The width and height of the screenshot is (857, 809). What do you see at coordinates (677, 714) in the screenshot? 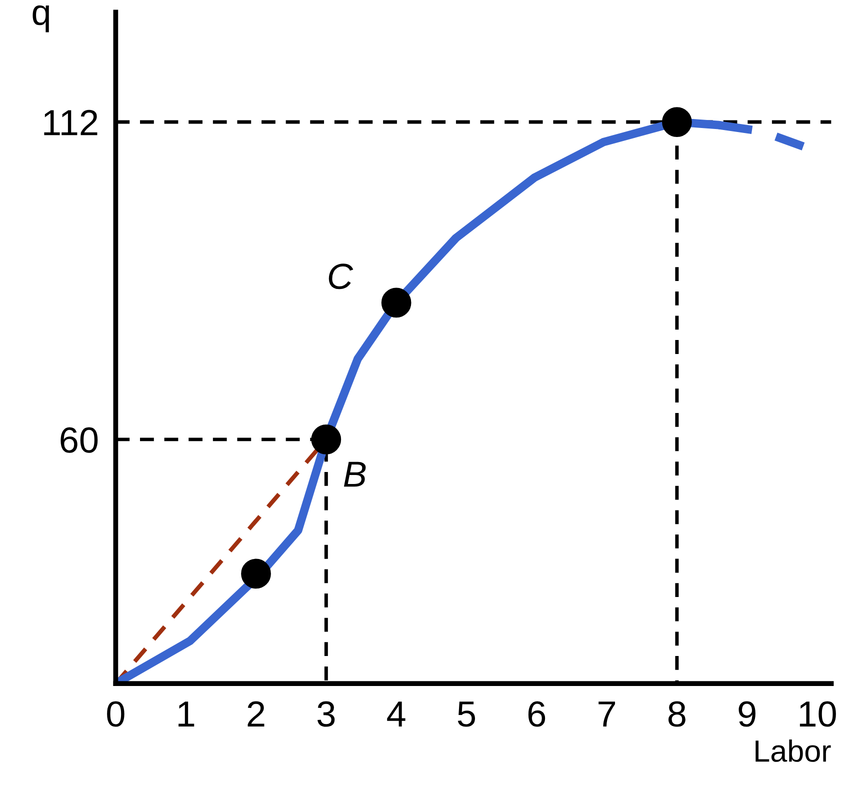
I see `x-tick-label: 8` at bounding box center [677, 714].